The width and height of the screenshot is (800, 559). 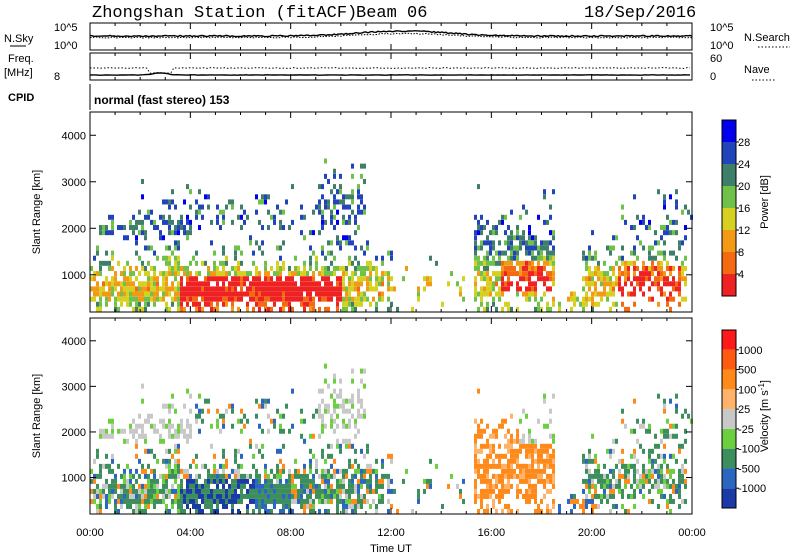 I want to click on xtick-label: 04:00, so click(x=191, y=533).